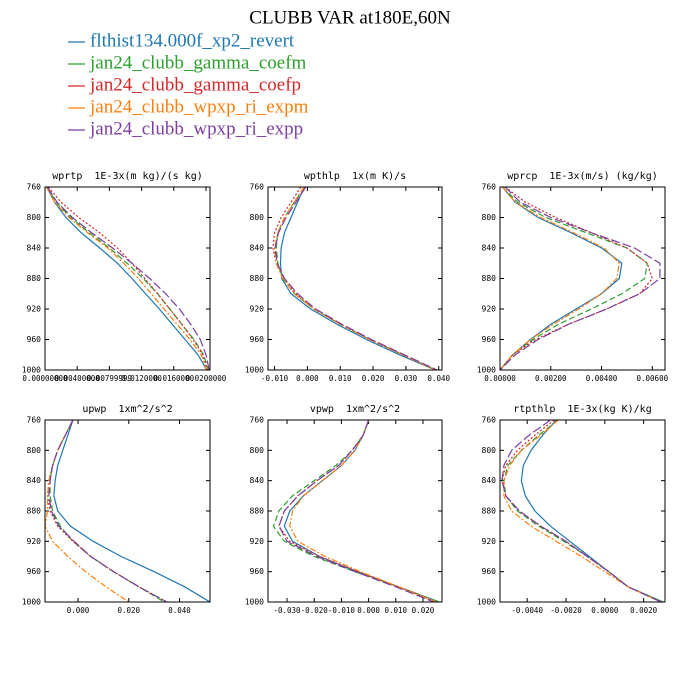 This screenshot has height=700, width=700. What do you see at coordinates (275, 378) in the screenshot?
I see `x-tick-label: -0.010` at bounding box center [275, 378].